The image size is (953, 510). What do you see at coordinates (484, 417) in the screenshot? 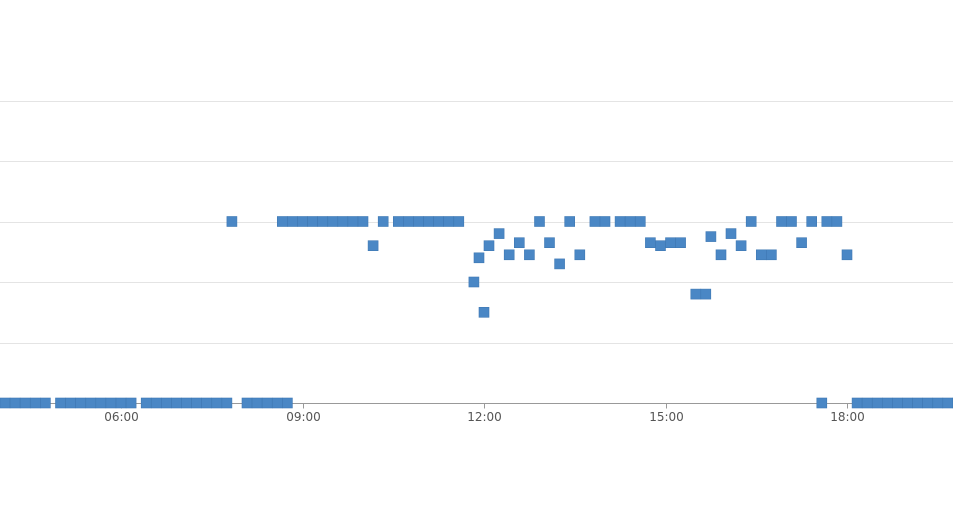
I see `x-tick-label: 12:00` at bounding box center [484, 417].